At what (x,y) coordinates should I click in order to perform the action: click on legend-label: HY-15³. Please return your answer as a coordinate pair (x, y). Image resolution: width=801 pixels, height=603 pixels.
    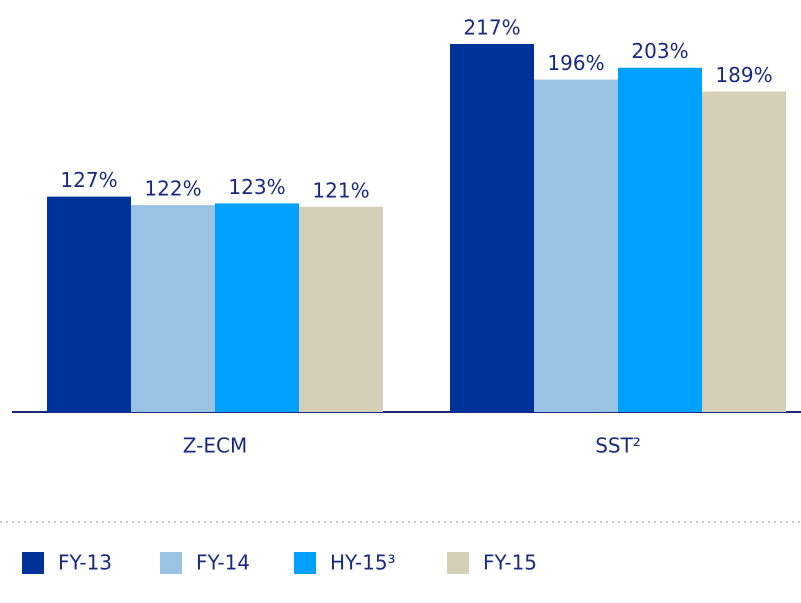
    Looking at the image, I should click on (363, 563).